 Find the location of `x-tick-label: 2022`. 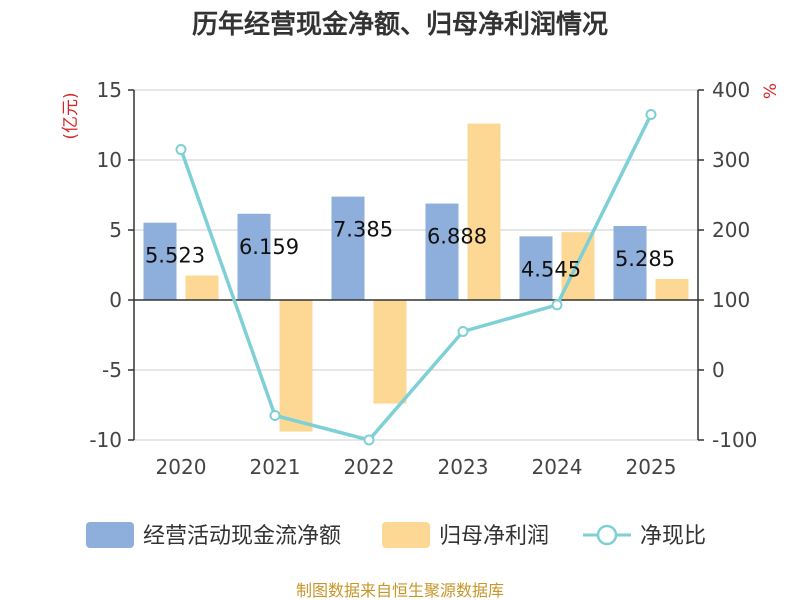

x-tick-label: 2022 is located at coordinates (369, 467).